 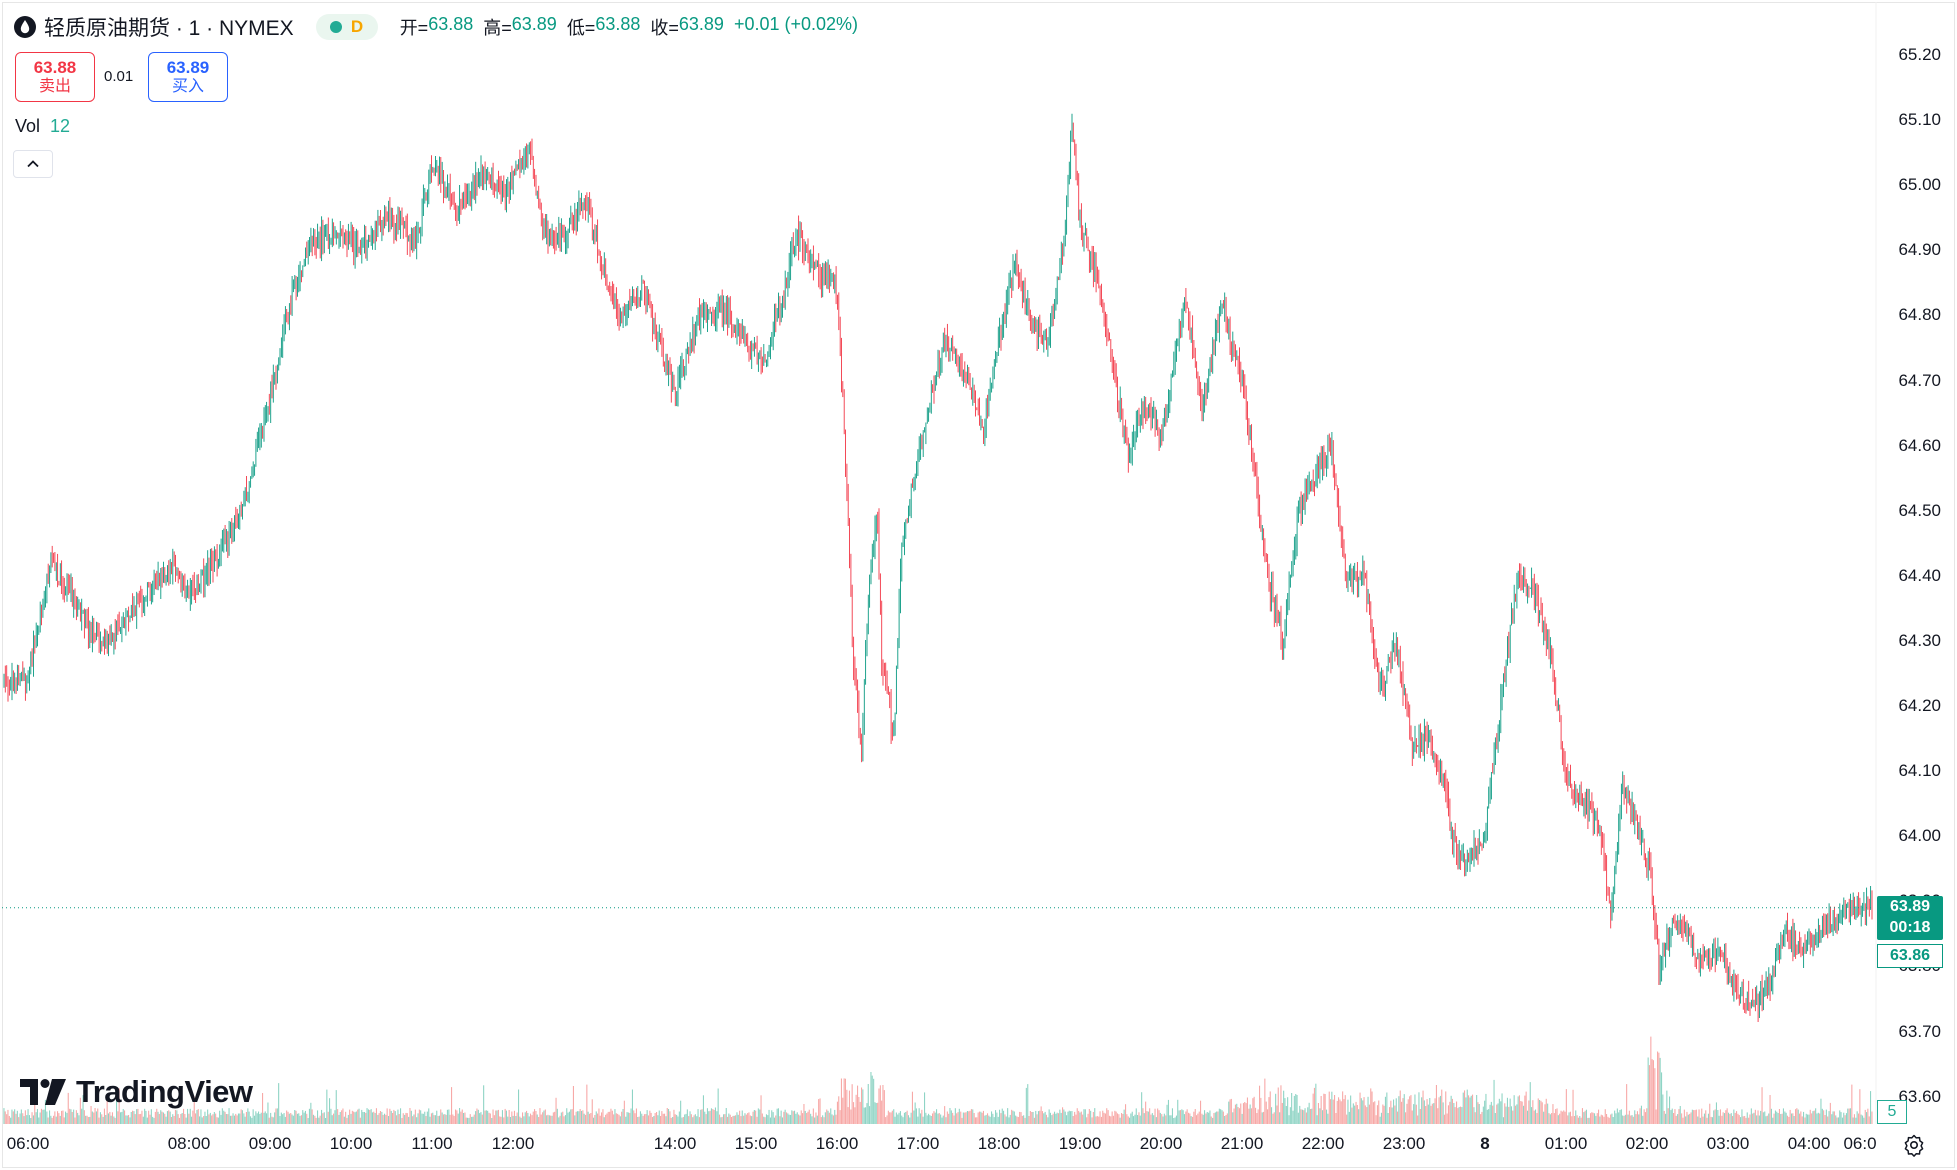 I want to click on volume-legend: Vol 12, so click(x=42, y=126).